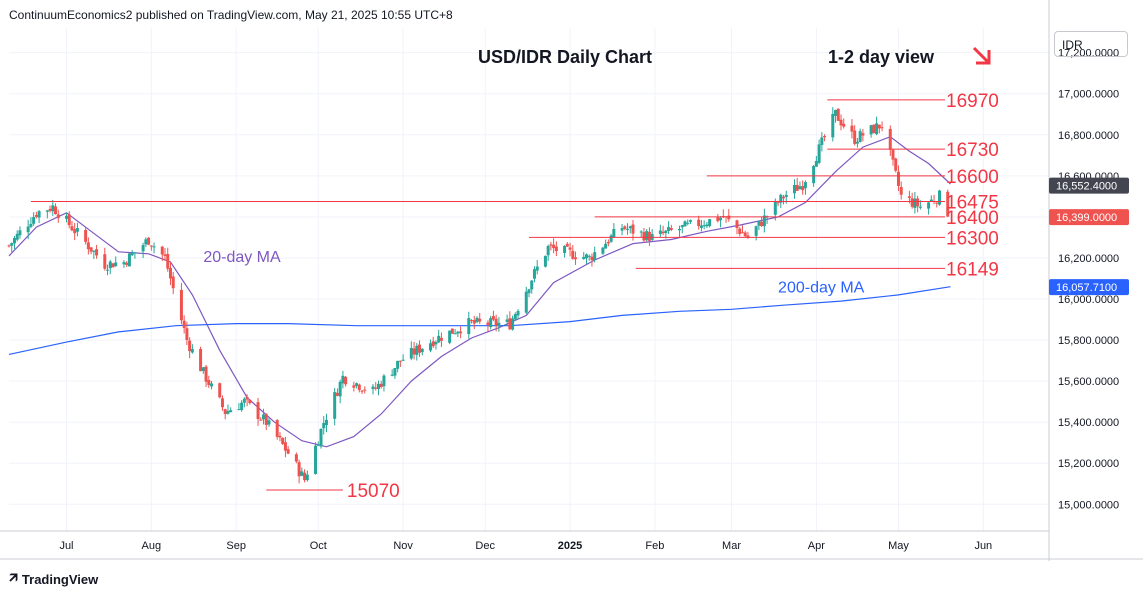  What do you see at coordinates (1088, 95) in the screenshot?
I see `y-tick-label: 17,000.0000` at bounding box center [1088, 95].